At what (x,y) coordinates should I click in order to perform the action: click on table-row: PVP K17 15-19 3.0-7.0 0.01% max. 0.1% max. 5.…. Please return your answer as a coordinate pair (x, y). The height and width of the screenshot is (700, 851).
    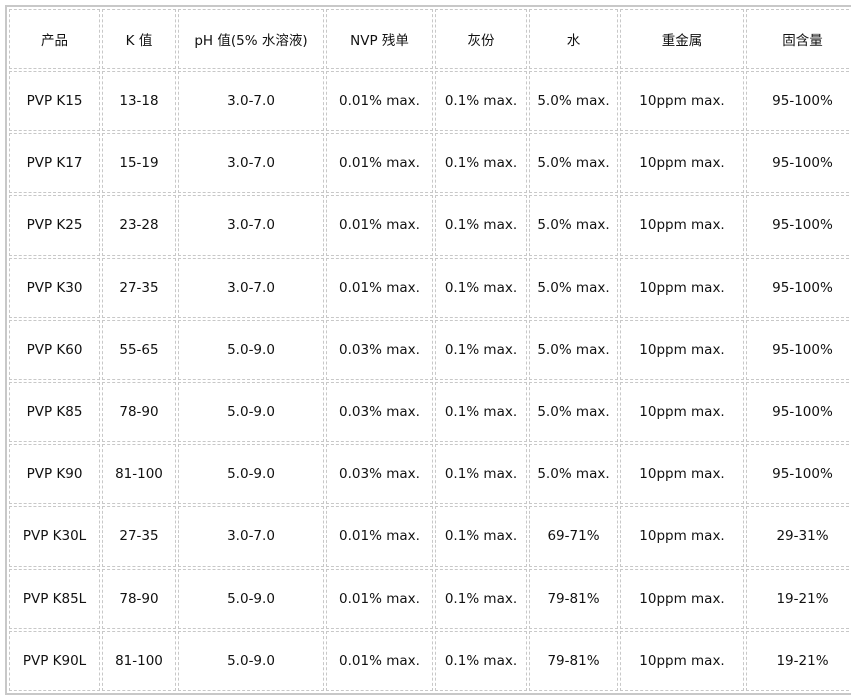
    Looking at the image, I should click on (430, 163).